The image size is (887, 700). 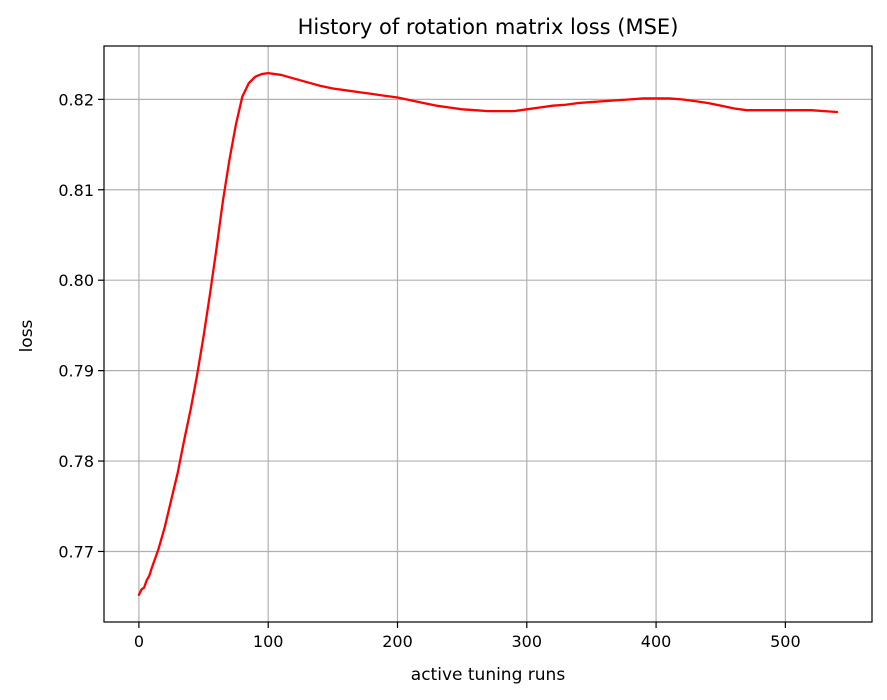 What do you see at coordinates (76, 371) in the screenshot?
I see `y-tick-label: 0.79` at bounding box center [76, 371].